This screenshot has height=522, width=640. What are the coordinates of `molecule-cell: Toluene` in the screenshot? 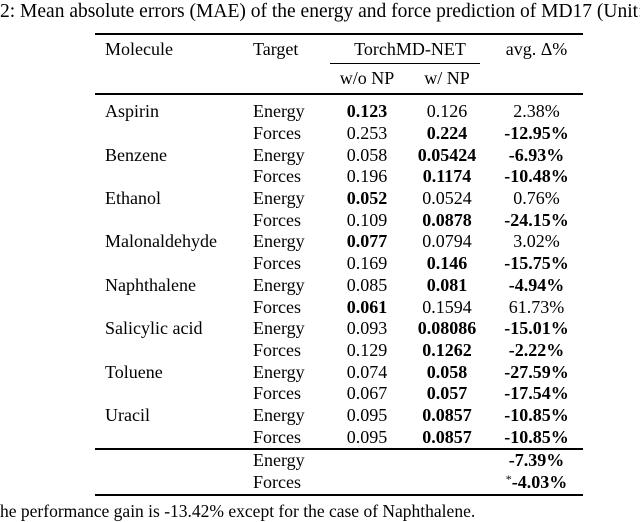 It's located at (134, 371).